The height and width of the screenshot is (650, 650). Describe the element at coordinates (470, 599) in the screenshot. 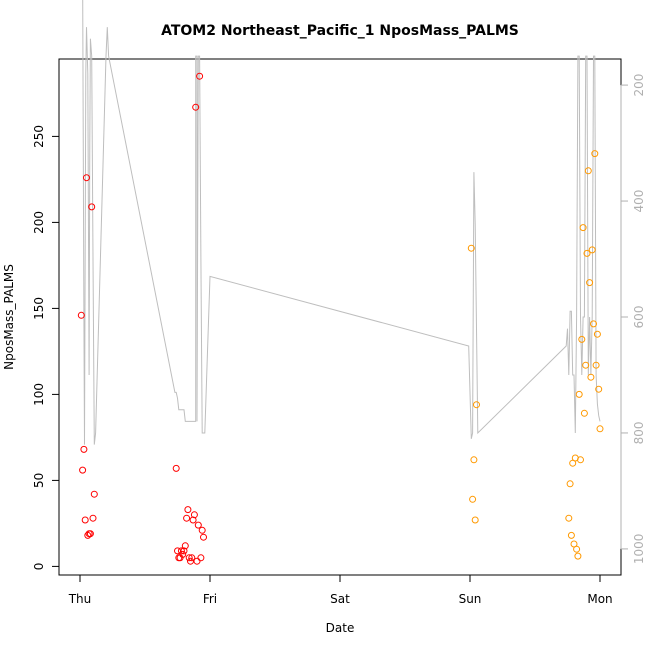

I see `x-tick-label: Sun` at that location.